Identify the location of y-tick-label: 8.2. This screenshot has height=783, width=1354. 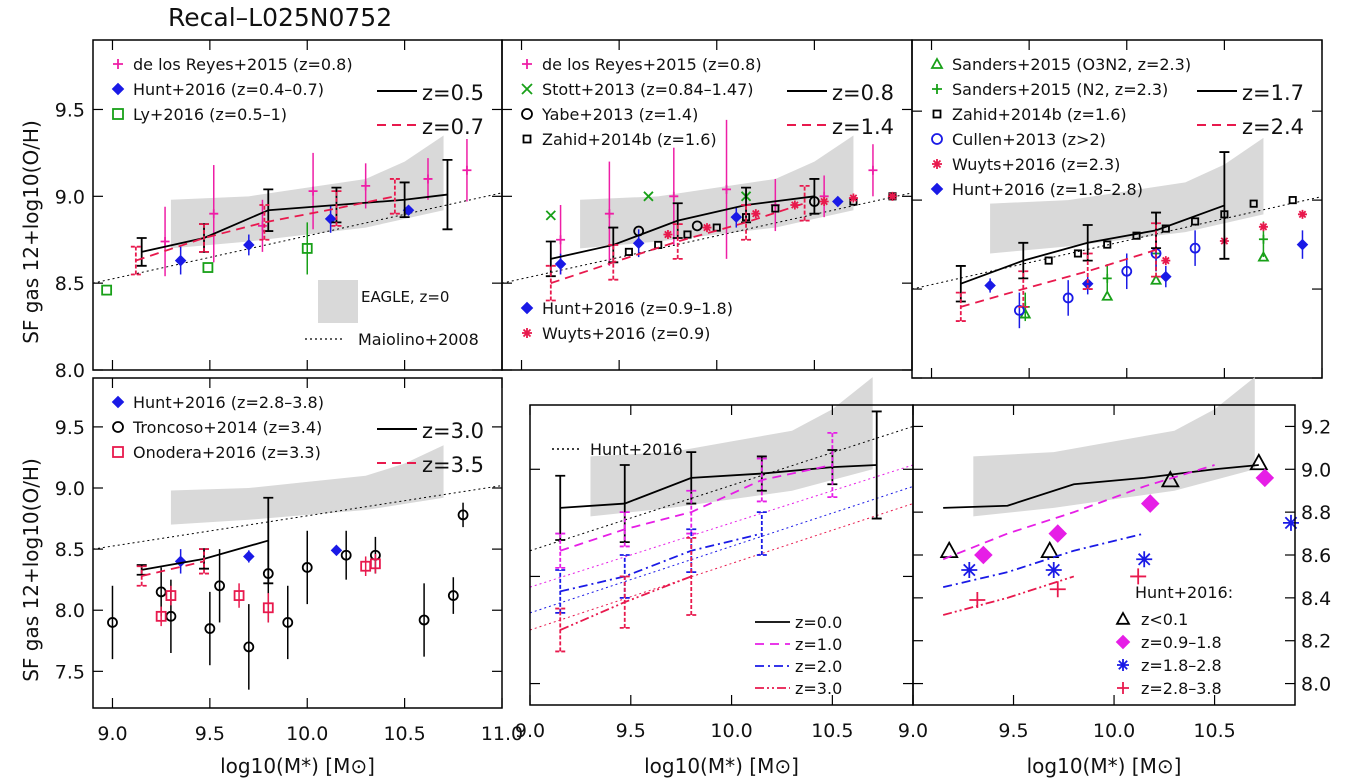
(1316, 642).